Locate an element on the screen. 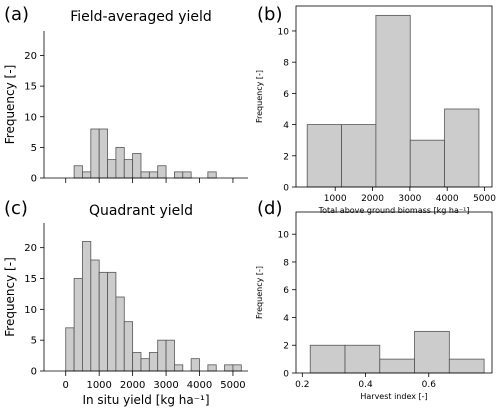  panel-letter-b: (b) is located at coordinates (269, 14).